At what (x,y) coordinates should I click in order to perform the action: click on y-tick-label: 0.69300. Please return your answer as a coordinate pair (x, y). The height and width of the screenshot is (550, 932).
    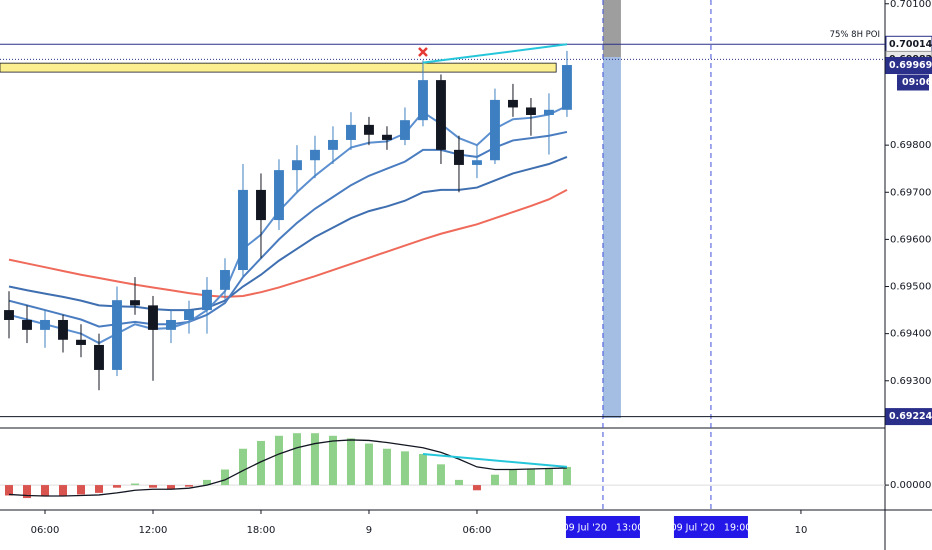
    Looking at the image, I should click on (910, 381).